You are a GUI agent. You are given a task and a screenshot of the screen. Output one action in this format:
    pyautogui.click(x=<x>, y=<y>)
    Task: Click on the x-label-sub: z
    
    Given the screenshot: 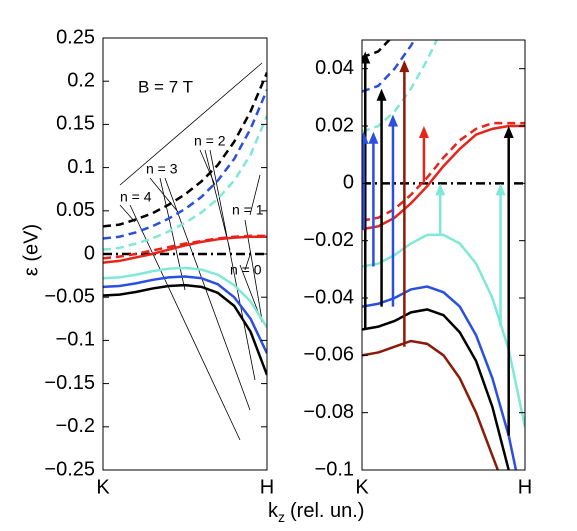 What is the action you would take?
    pyautogui.click(x=281, y=517)
    